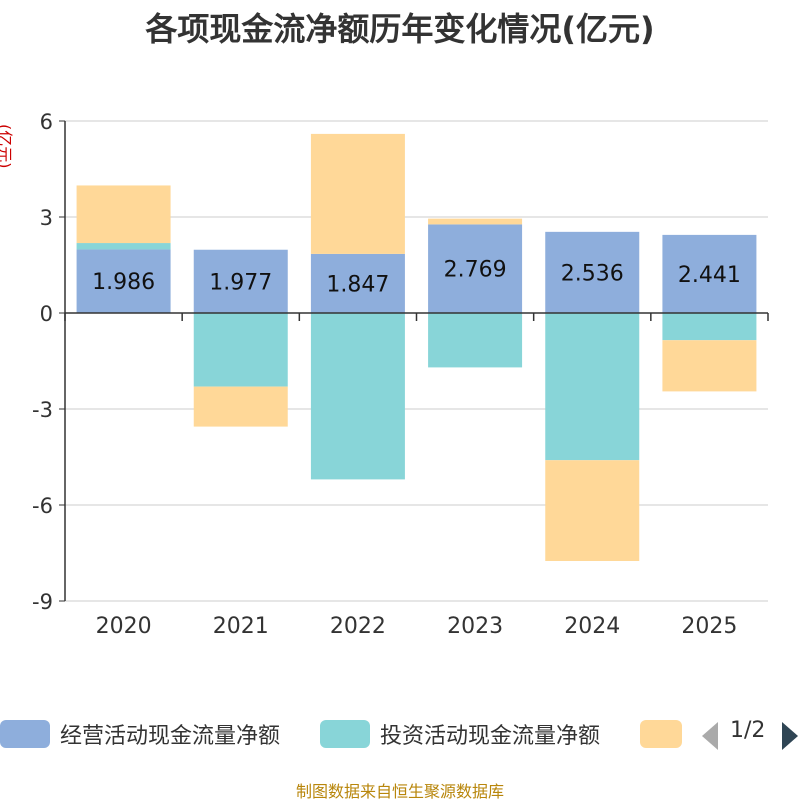 This screenshot has width=800, height=802. I want to click on data-source-footer: 制图数据来自恒生聚源数据库, so click(399, 791).